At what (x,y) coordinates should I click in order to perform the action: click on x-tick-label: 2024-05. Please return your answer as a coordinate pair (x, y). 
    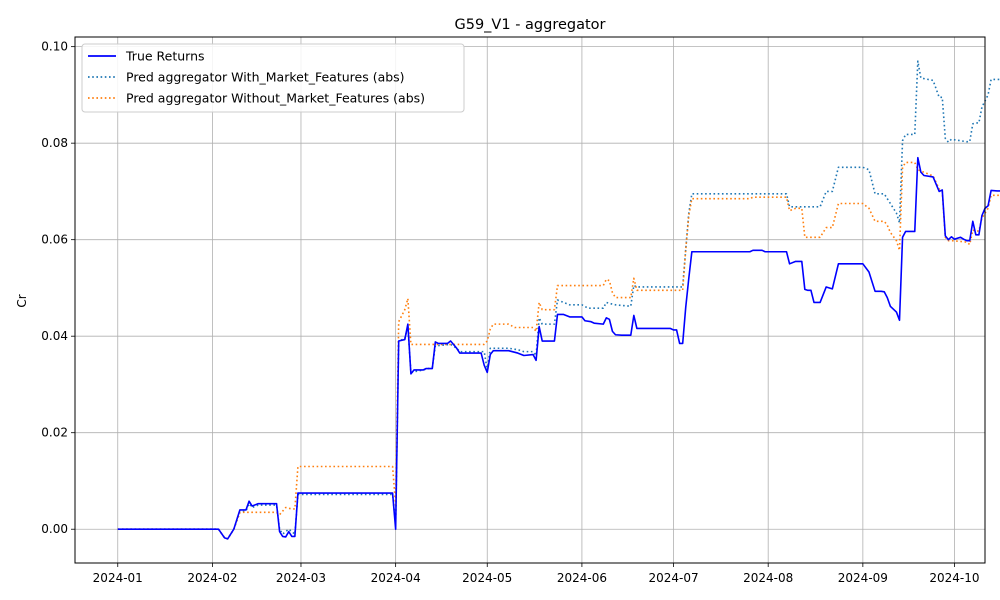
    Looking at the image, I should click on (487, 578).